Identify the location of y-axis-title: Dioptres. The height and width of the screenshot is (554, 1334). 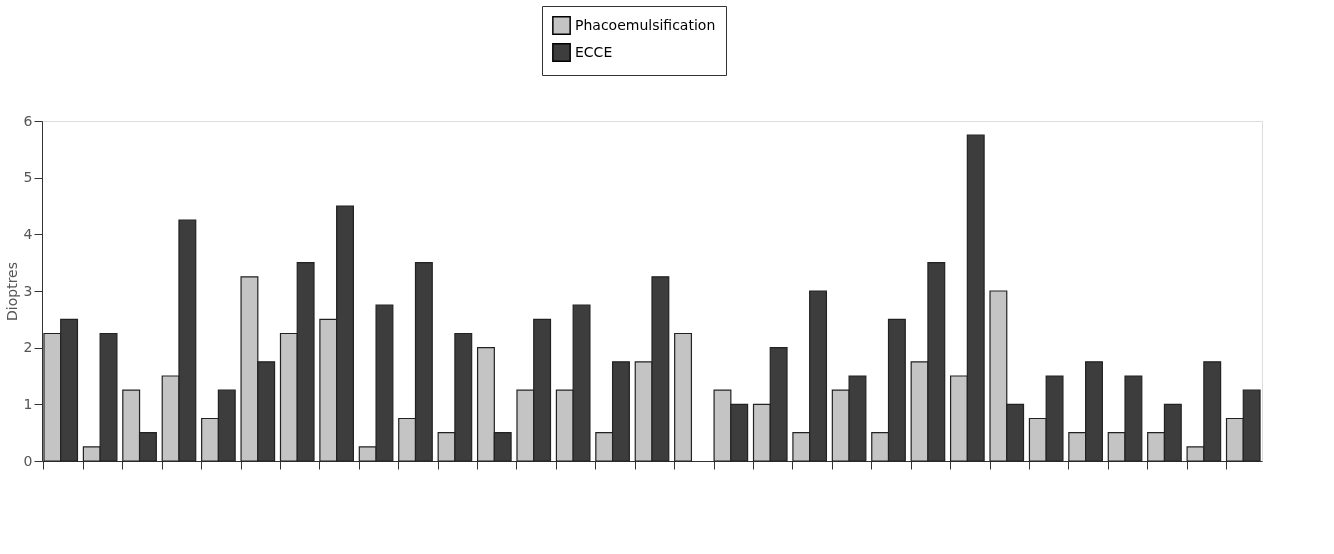
(11, 291).